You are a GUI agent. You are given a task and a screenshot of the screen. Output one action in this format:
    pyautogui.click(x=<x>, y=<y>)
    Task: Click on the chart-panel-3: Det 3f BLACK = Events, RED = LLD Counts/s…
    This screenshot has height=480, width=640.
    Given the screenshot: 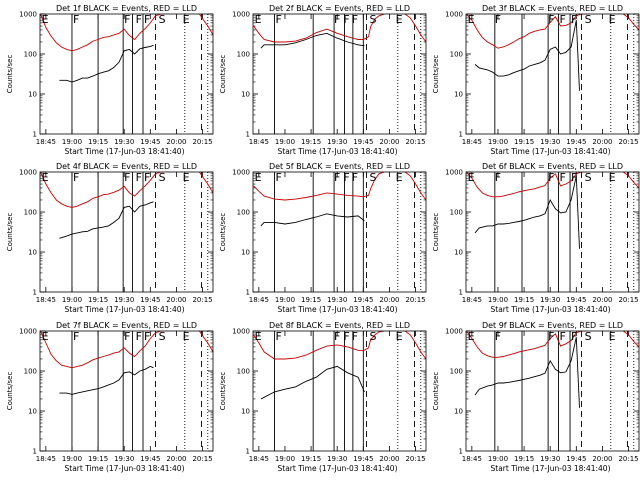 What is the action you would take?
    pyautogui.click(x=536, y=80)
    